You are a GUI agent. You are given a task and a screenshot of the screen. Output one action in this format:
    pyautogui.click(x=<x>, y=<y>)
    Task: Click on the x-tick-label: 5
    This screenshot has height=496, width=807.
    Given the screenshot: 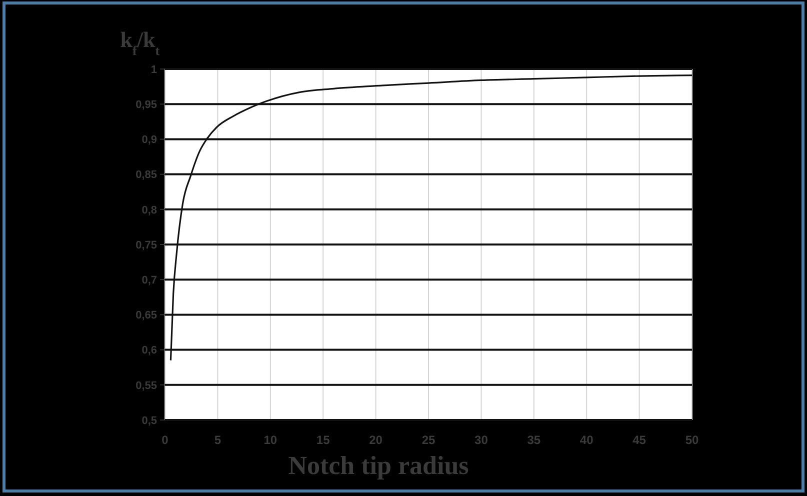 What is the action you would take?
    pyautogui.click(x=218, y=440)
    